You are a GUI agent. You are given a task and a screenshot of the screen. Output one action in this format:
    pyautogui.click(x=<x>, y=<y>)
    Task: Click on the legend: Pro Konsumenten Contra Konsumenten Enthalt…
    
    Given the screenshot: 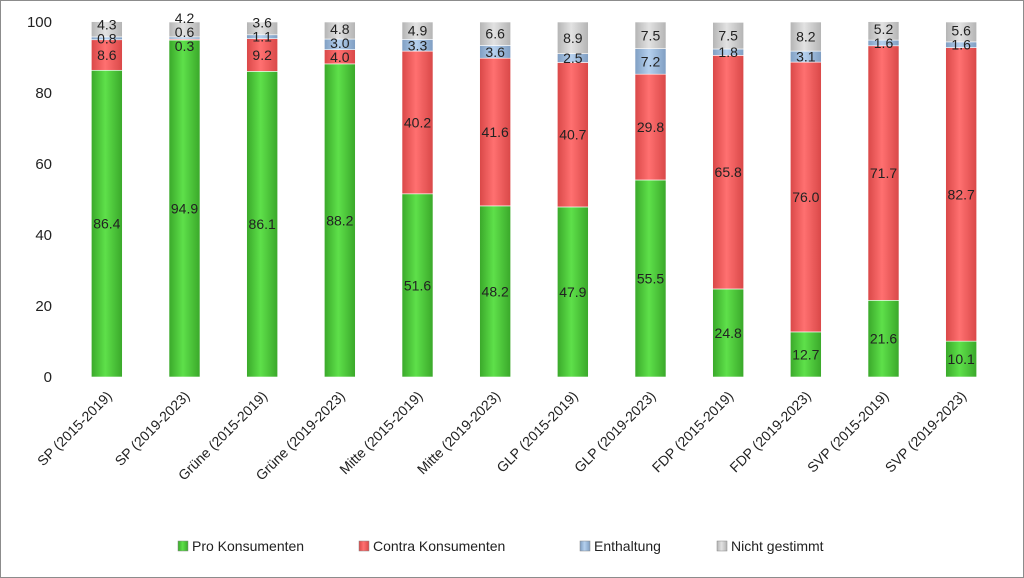 What is the action you would take?
    pyautogui.click(x=500, y=546)
    